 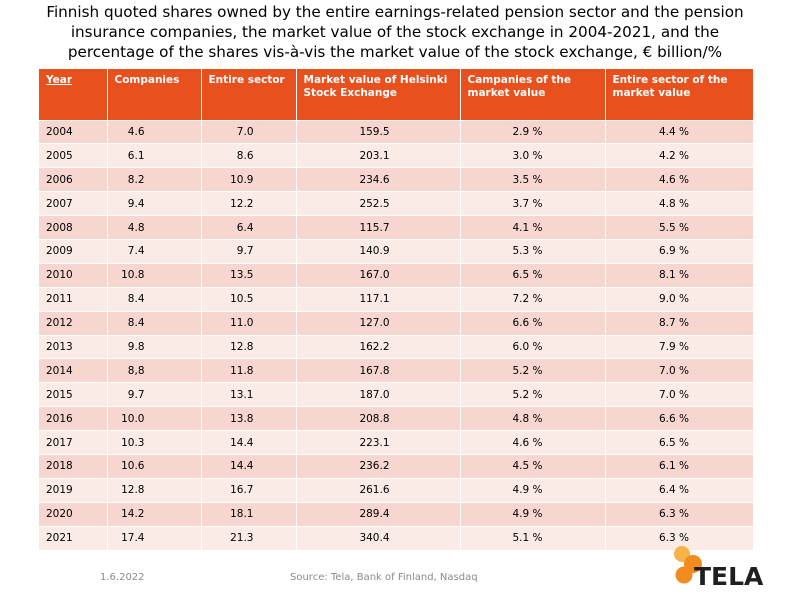 I want to click on cell-year: 2006, so click(x=73, y=179).